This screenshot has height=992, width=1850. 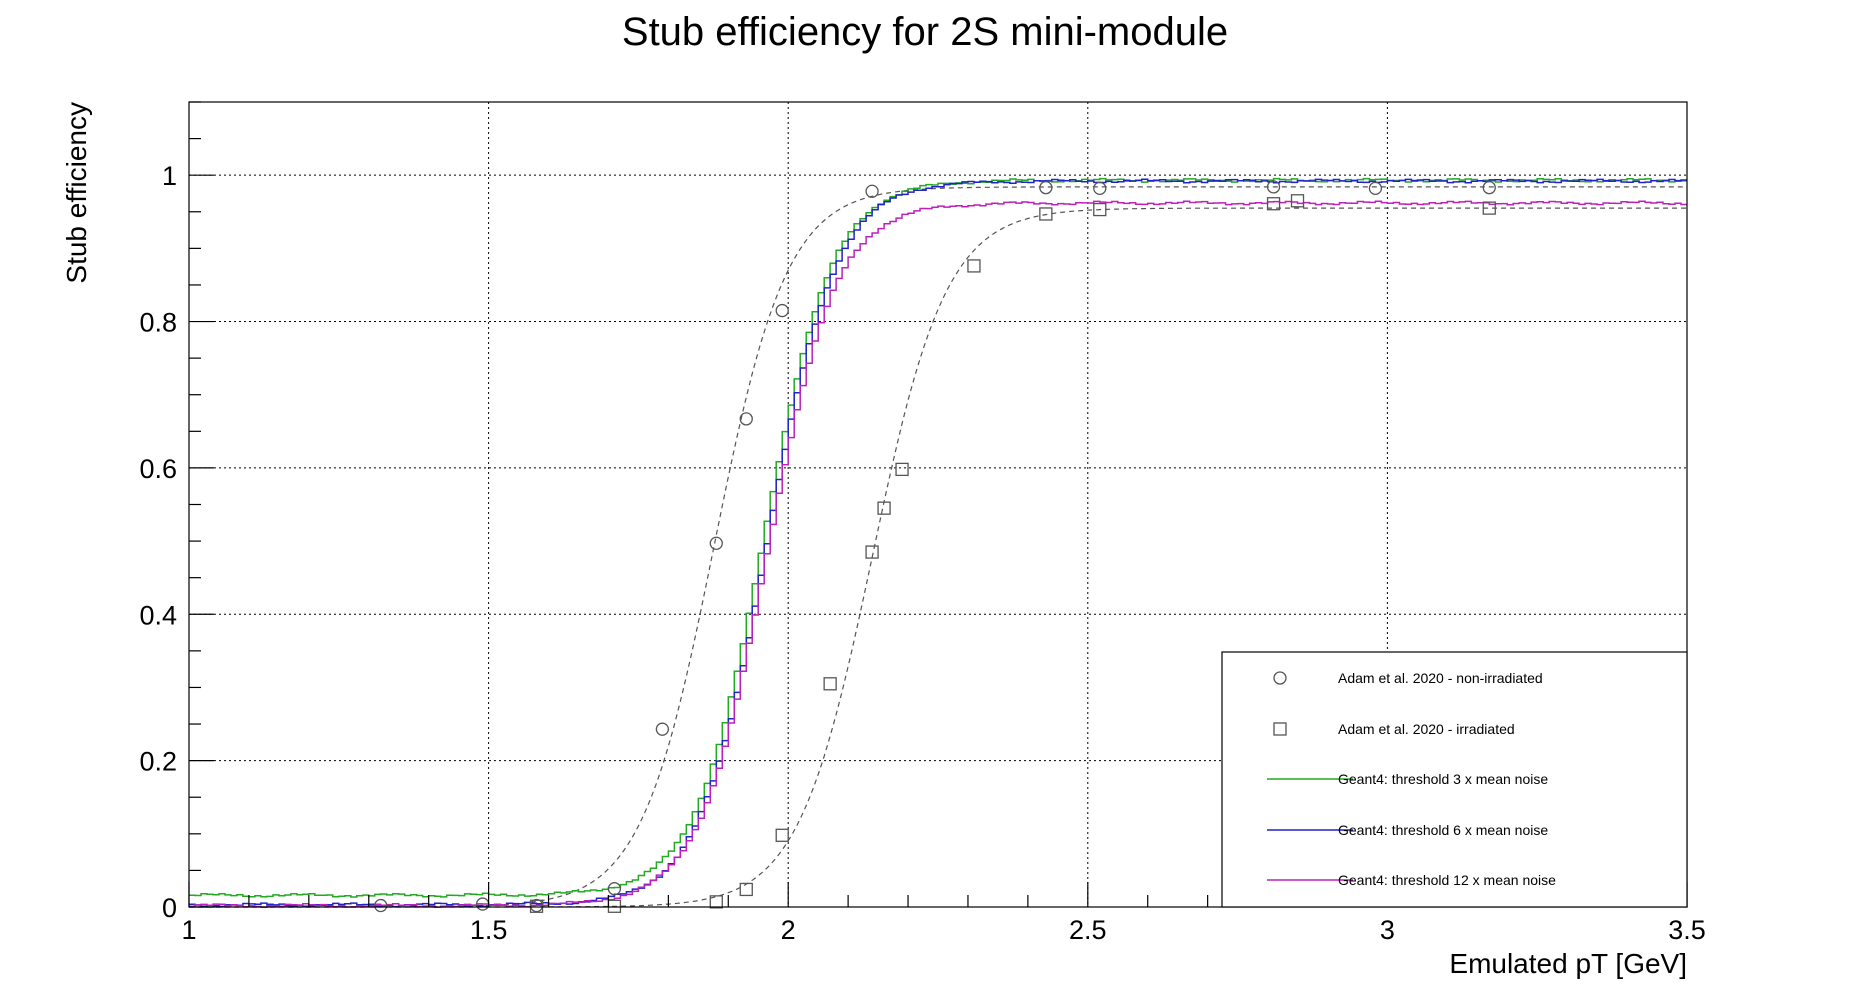 I want to click on x-tick-label: 1, so click(x=188, y=930).